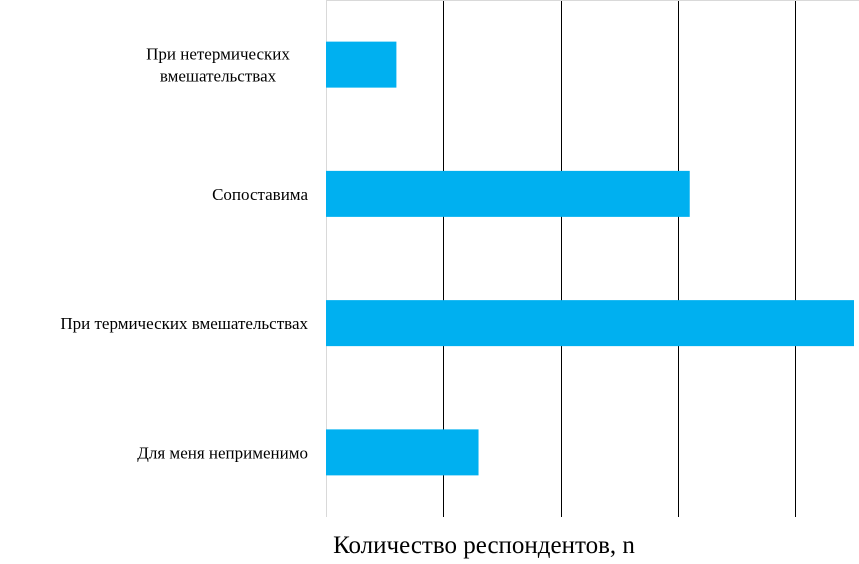  Describe the element at coordinates (218, 54) in the screenshot. I see `category-label-line-0-0: При нетермических` at that location.